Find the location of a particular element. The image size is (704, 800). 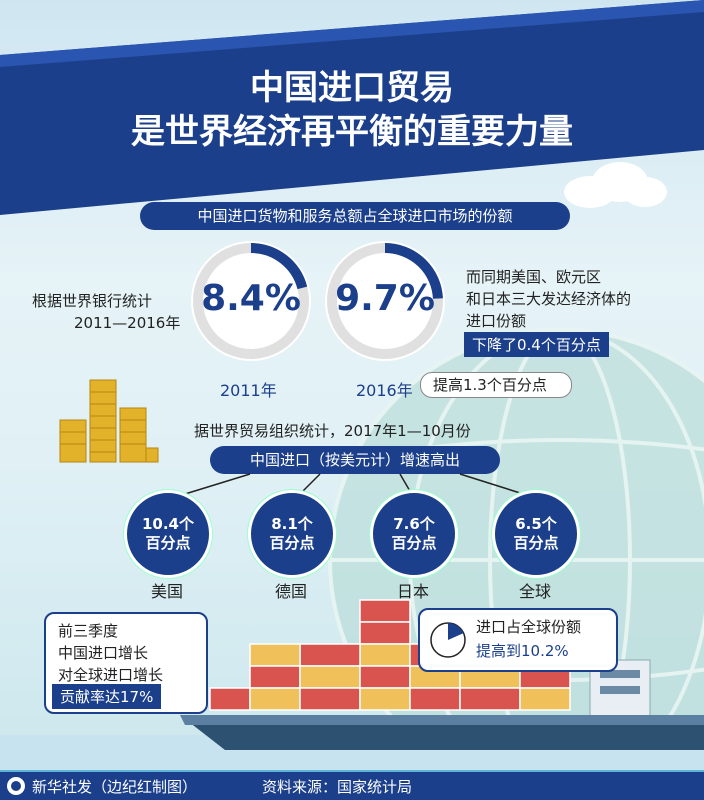

country-jp: 日本 is located at coordinates (412, 591).